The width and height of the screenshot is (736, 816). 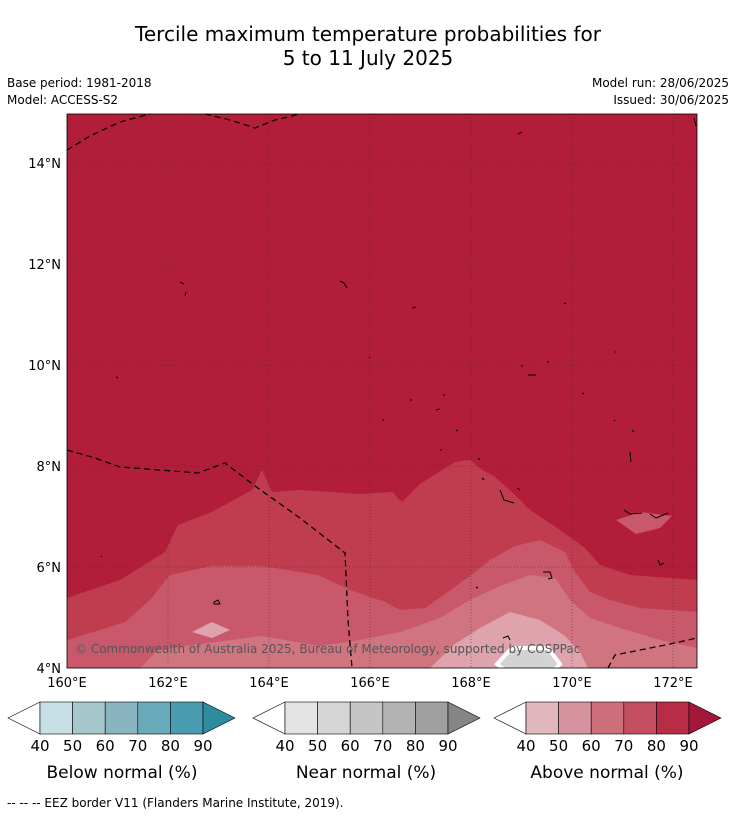 I want to click on lon-tick-172: 172°E, so click(x=673, y=683).